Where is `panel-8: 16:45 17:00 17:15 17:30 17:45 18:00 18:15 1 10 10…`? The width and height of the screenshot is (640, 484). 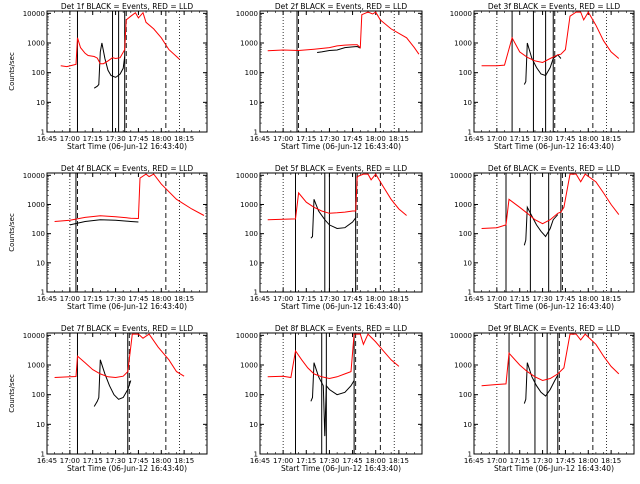 panel-8: 16:45 17:00 17:15 17:30 17:45 18:00 18:15 1 10 10… is located at coordinates (329, 398).